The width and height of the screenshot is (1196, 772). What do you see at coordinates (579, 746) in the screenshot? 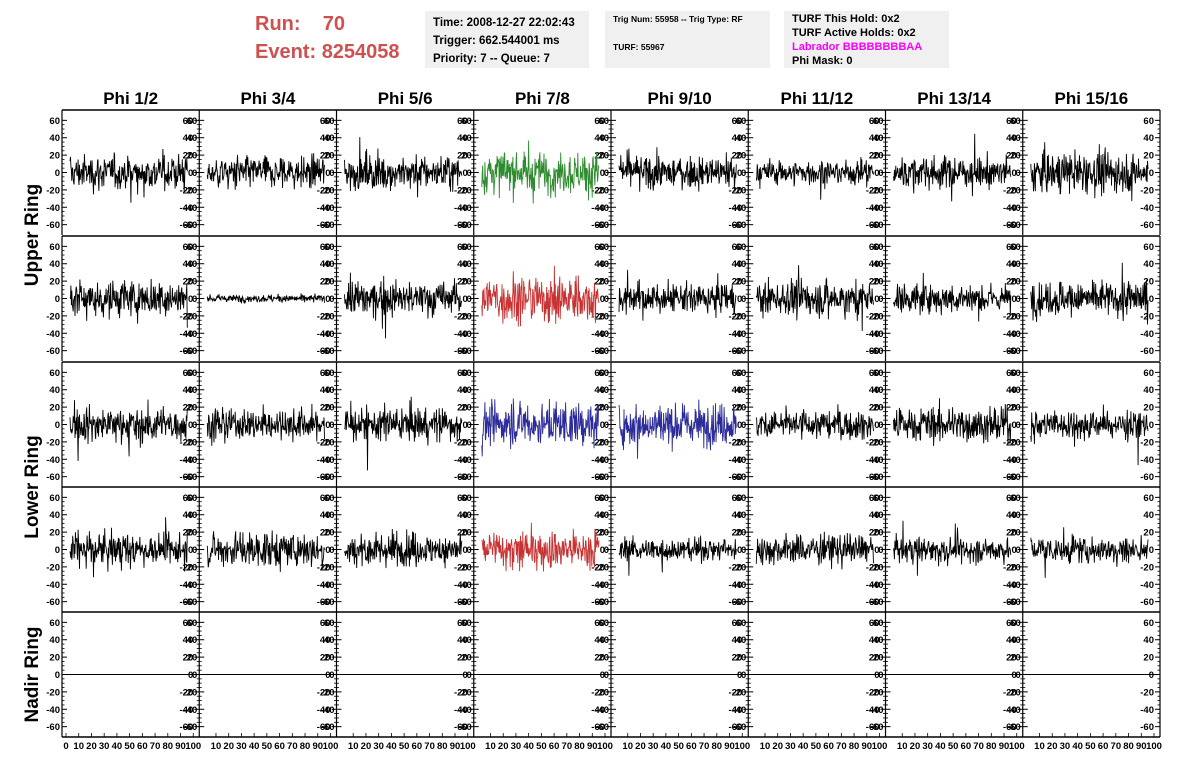
I see `x-tick-label: 80` at bounding box center [579, 746].